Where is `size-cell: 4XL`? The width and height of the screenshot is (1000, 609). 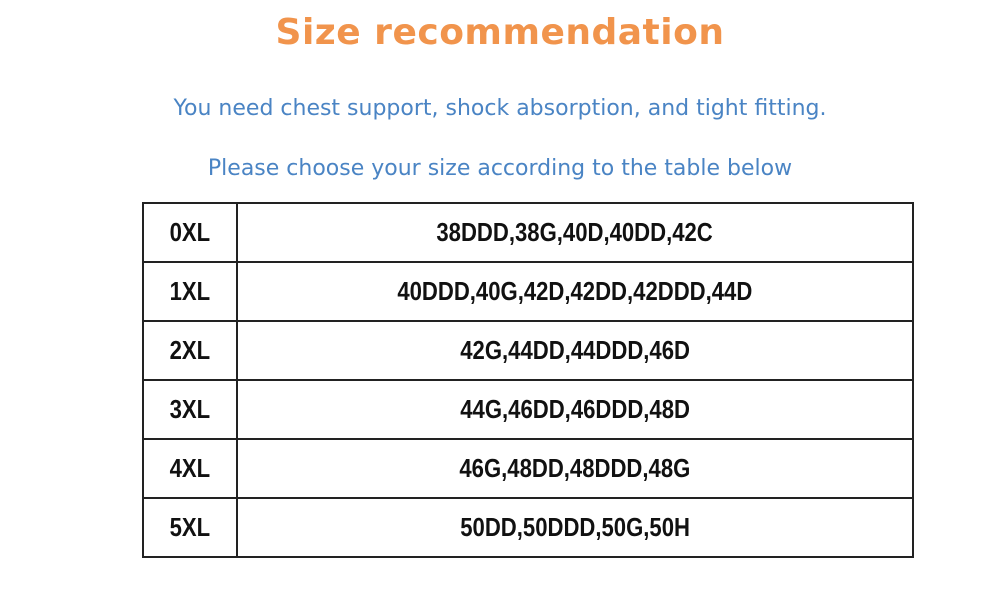
size-cell: 4XL is located at coordinates (190, 468).